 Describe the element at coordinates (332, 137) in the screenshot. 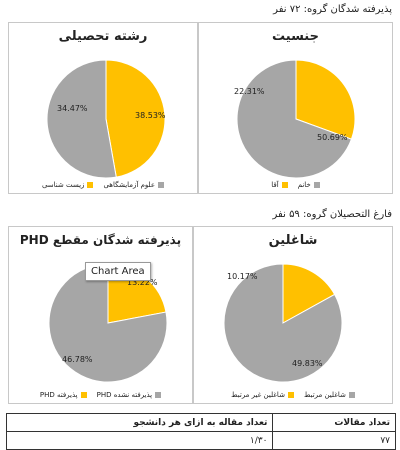

I see `data-label-gray: 50.69%` at that location.